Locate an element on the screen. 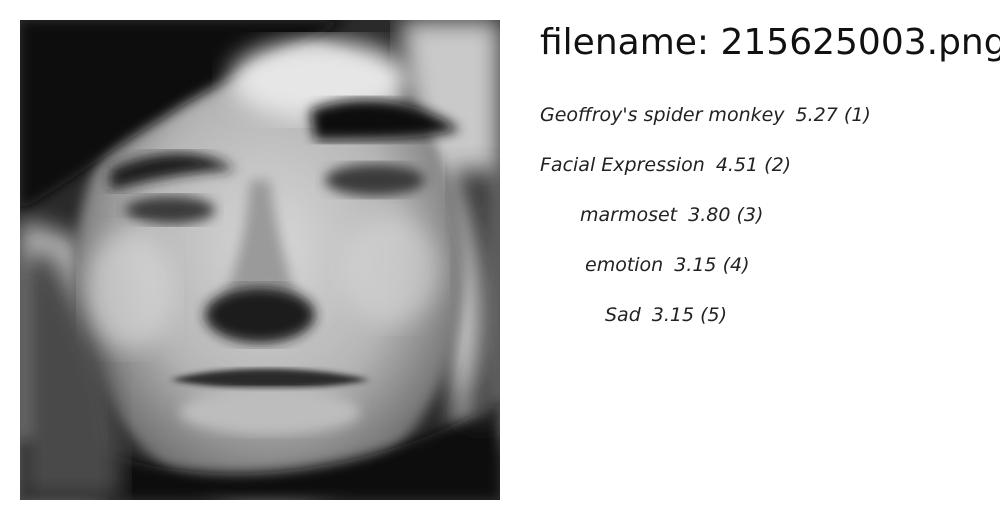 The width and height of the screenshot is (1000, 520). prediction-2: Facial Expression 4.51 (2) is located at coordinates (665, 165).